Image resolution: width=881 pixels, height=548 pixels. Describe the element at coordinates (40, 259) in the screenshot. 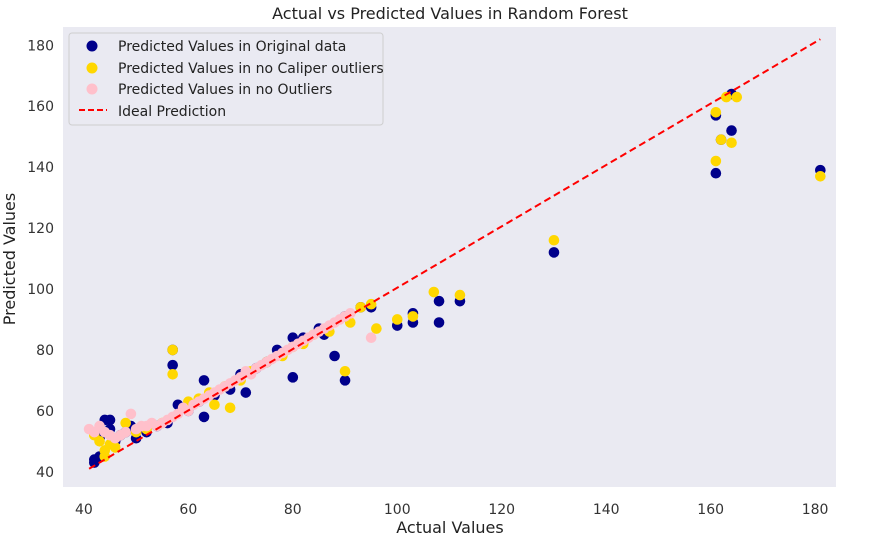

I see `y-axis-ticks: 40 60 80 100 120 140 160 180` at that location.